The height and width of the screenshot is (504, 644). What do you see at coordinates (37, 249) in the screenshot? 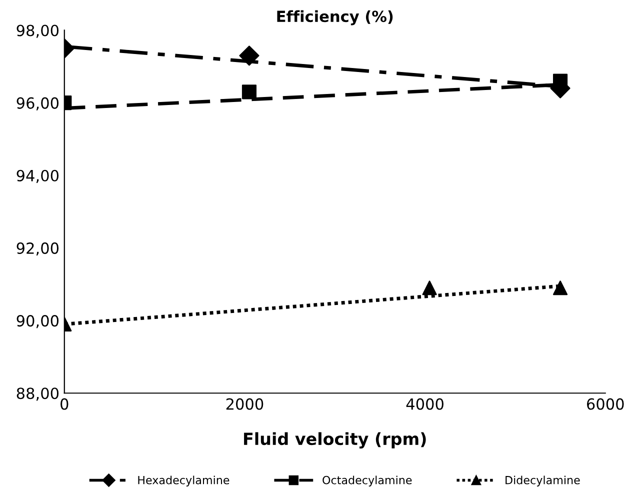
I see `y-tick-label: 92,00` at bounding box center [37, 249].